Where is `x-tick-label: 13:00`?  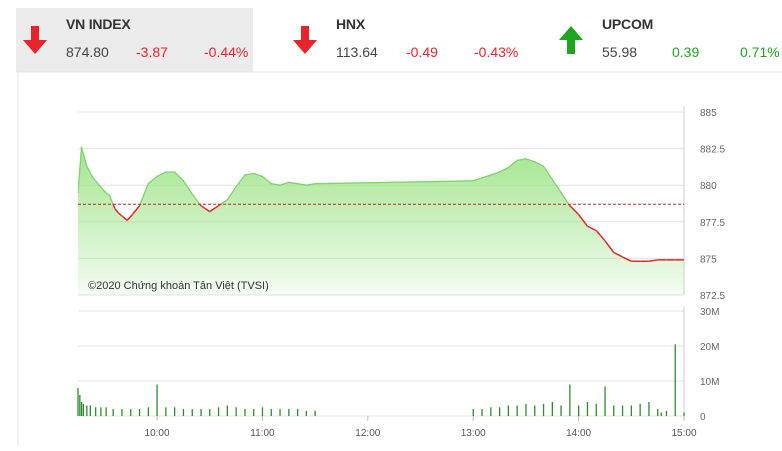
x-tick-label: 13:00 is located at coordinates (473, 433).